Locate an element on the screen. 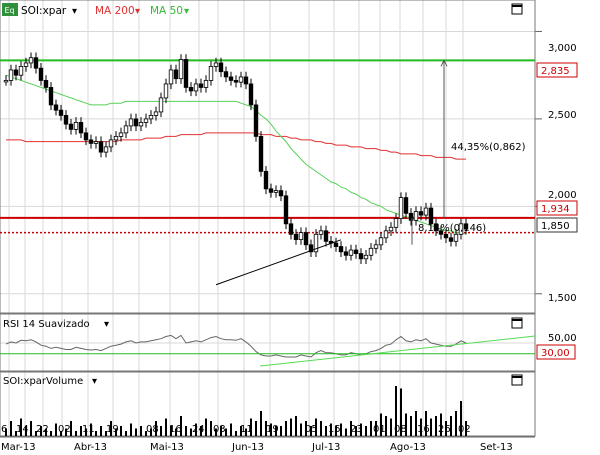 Image resolution: width=600 pixels, height=455 pixels. x-day-label: 11 is located at coordinates (246, 429).